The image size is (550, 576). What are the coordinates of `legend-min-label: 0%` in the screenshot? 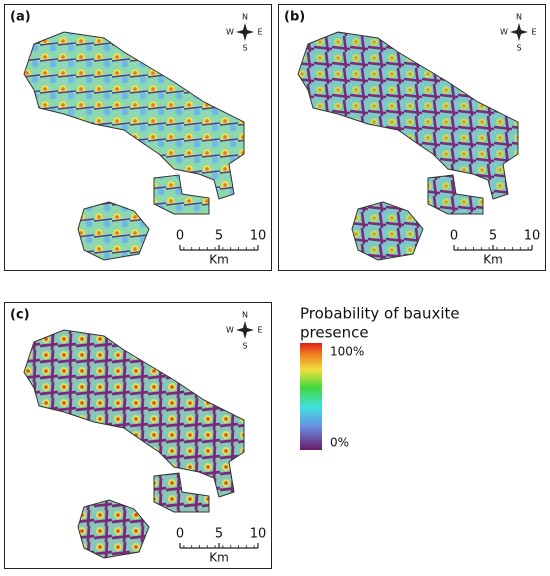 It's located at (339, 443).